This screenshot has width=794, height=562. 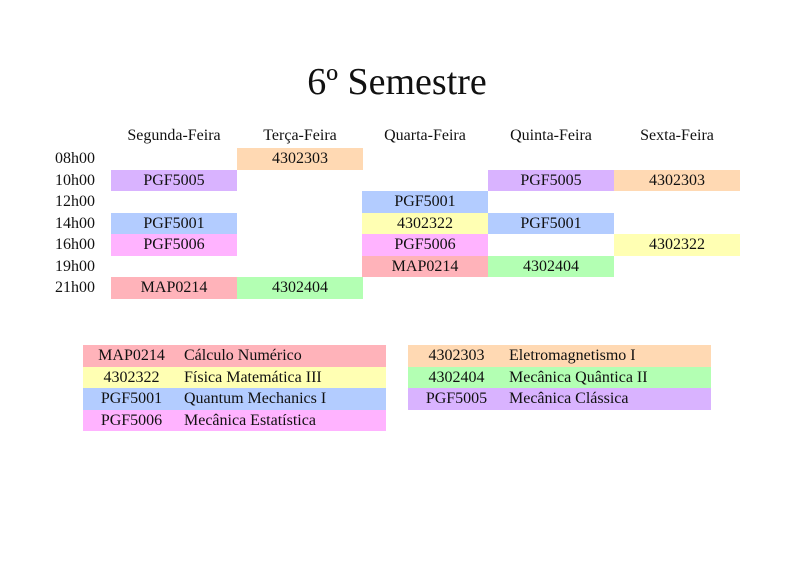 What do you see at coordinates (456, 399) in the screenshot?
I see `course-code: PGF5005` at bounding box center [456, 399].